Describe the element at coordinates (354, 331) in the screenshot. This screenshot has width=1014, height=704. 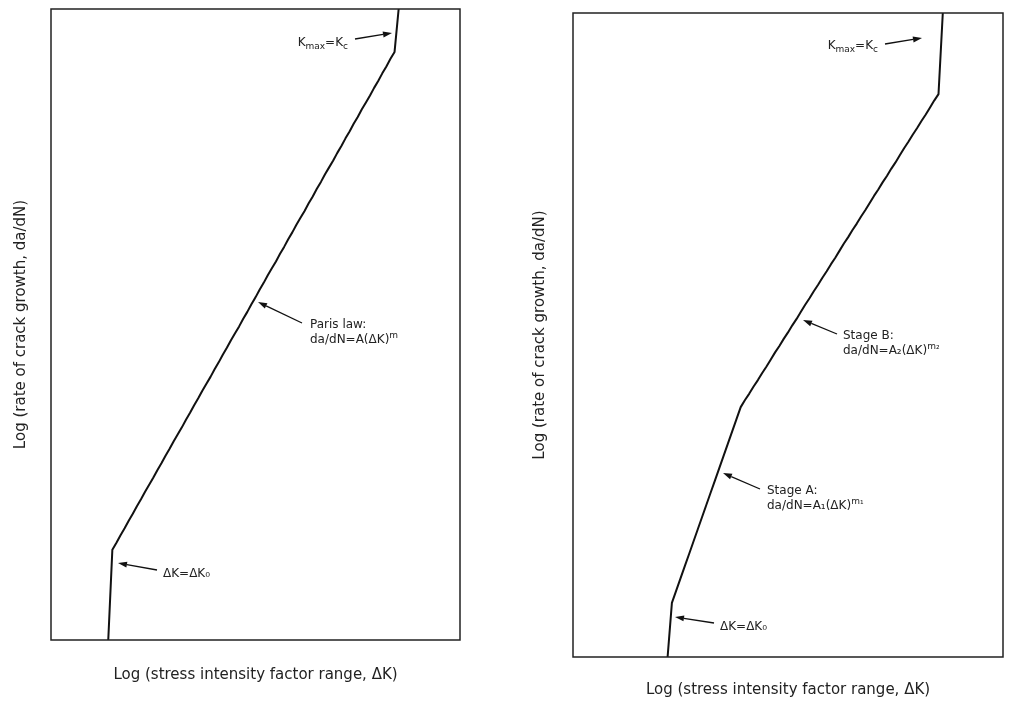
I see `annotation: Paris law: da/dN=A(ΔK)$^{m}$` at that location.